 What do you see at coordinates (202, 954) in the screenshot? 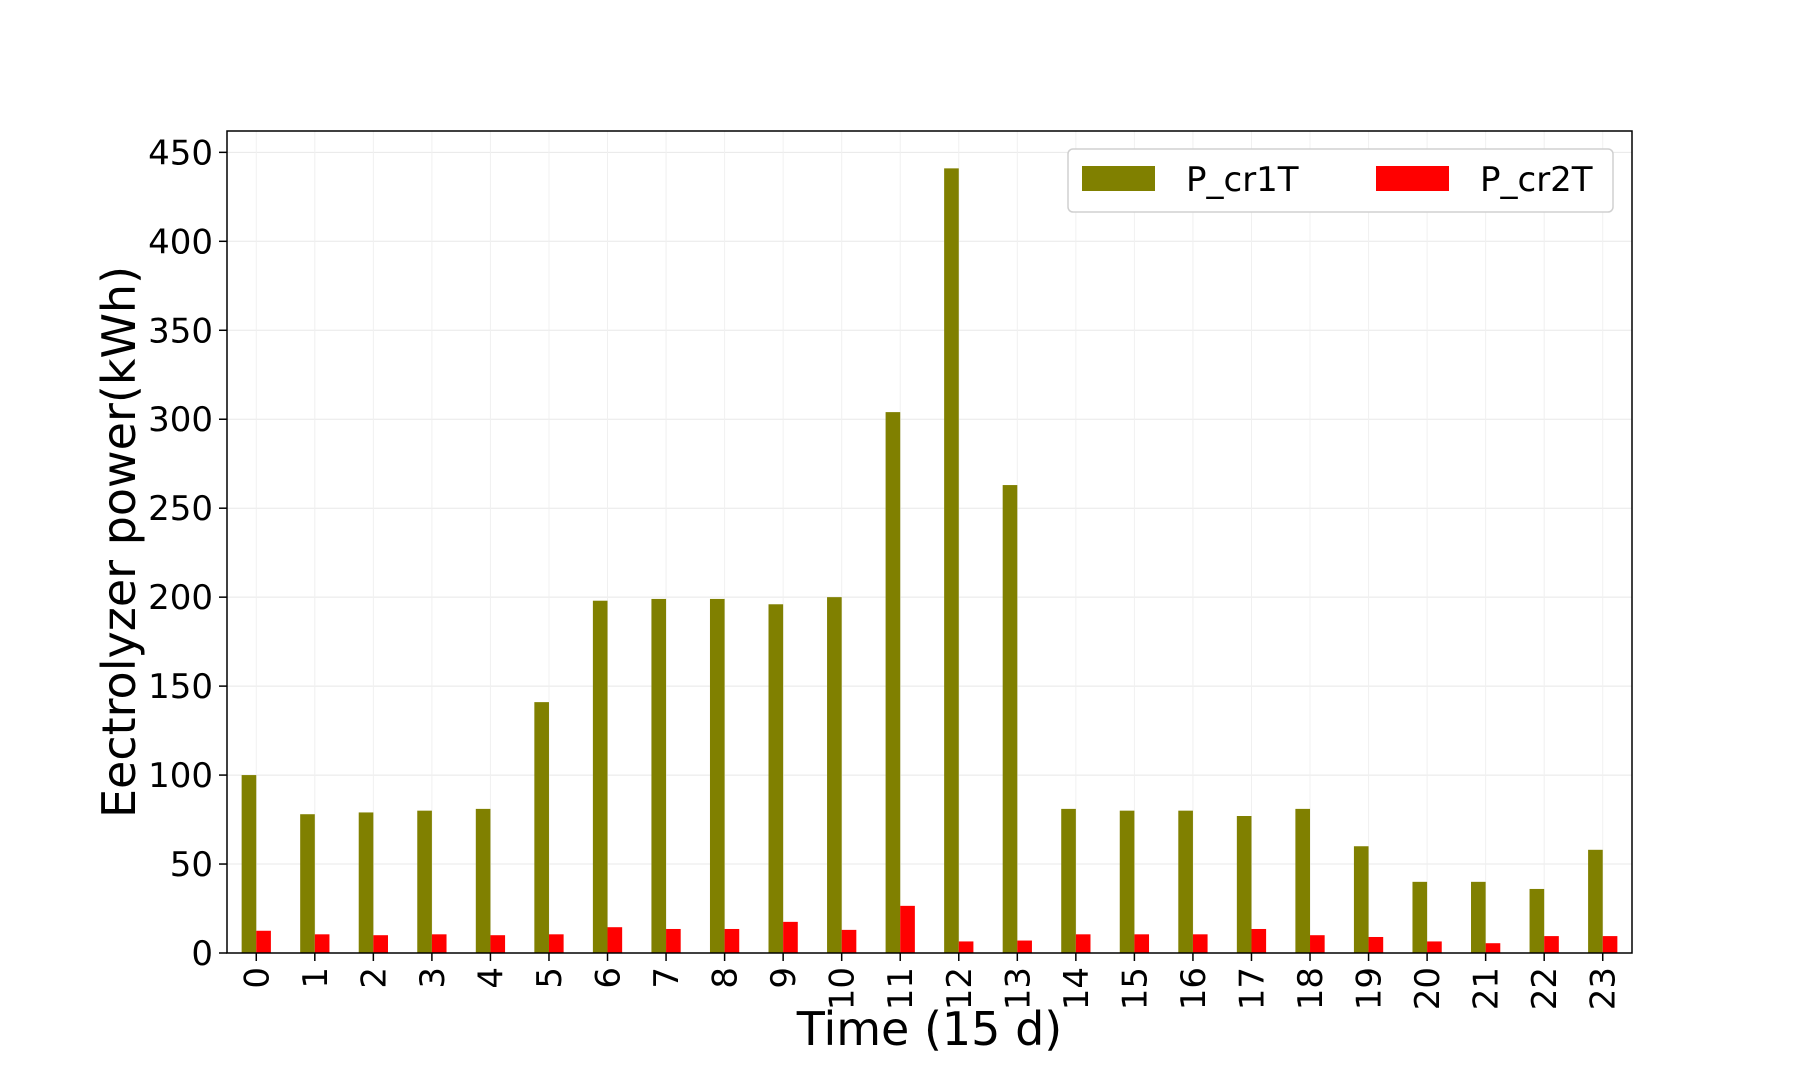
I see `y-tick-label: 0` at bounding box center [202, 954].